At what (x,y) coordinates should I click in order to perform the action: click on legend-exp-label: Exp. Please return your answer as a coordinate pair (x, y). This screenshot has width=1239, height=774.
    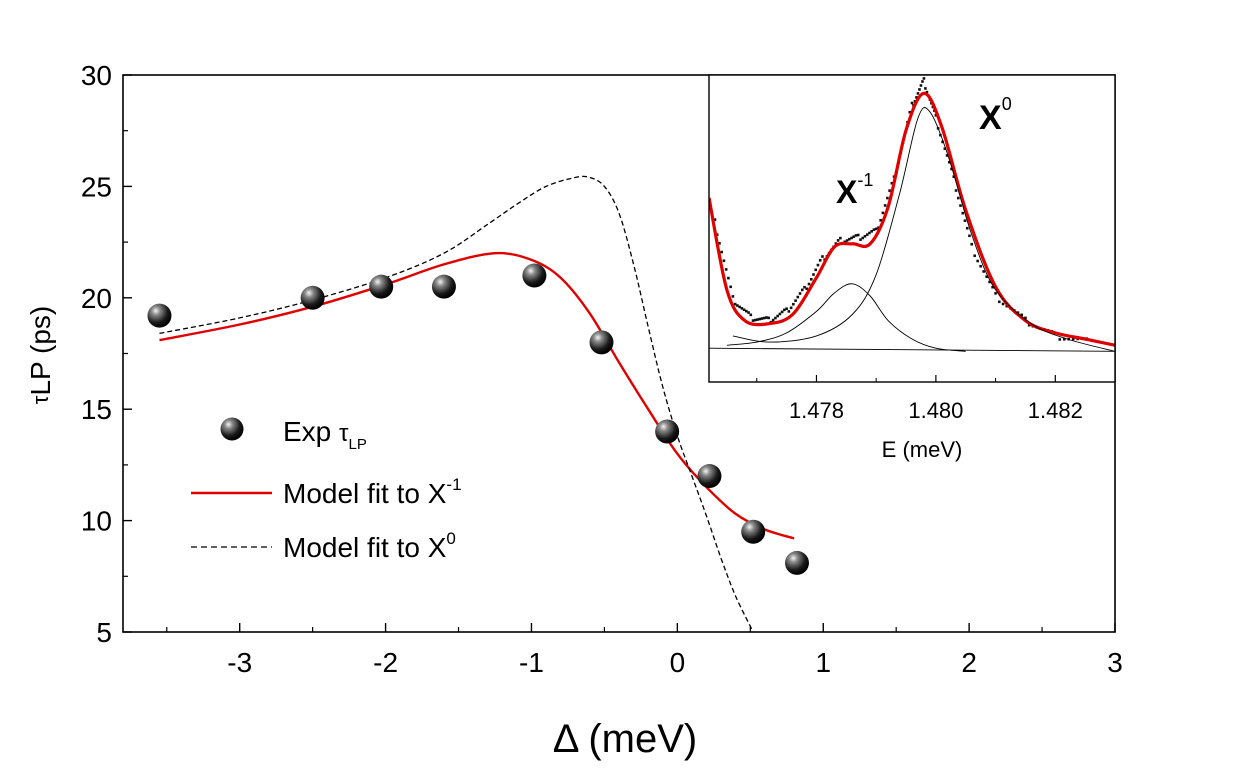
    Looking at the image, I should click on (311, 431).